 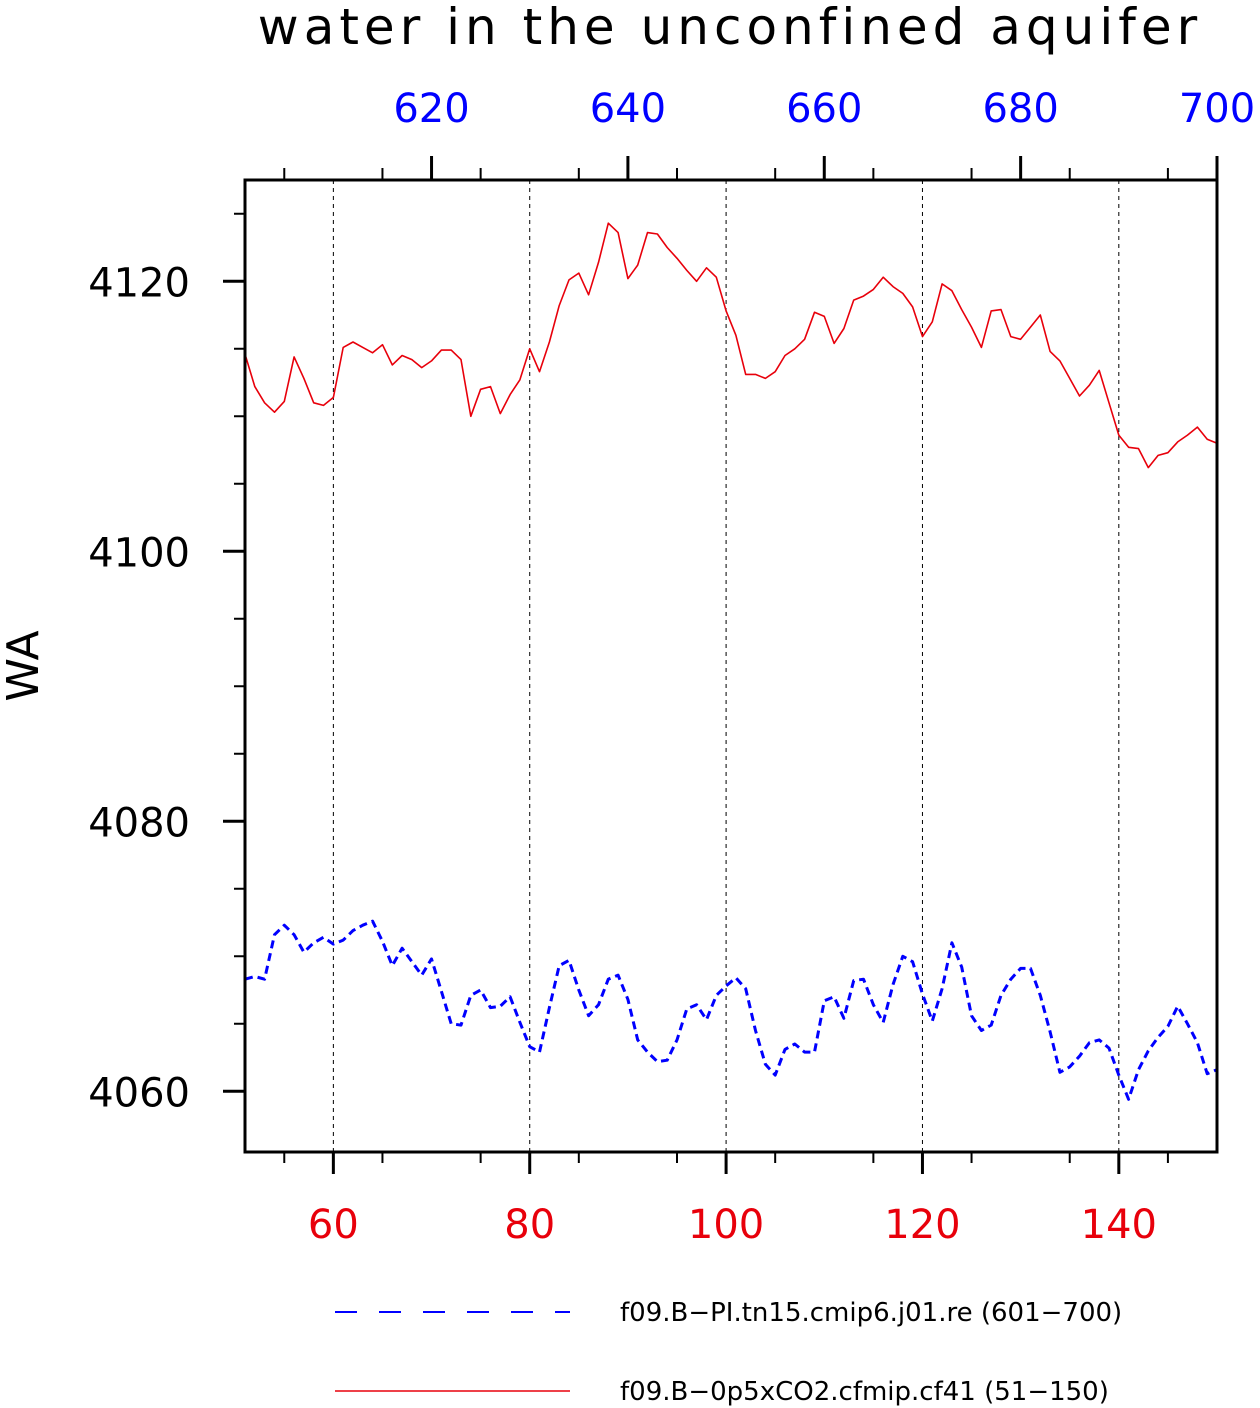 I want to click on left-tick-label-4060: 4060, so click(x=139, y=1093).